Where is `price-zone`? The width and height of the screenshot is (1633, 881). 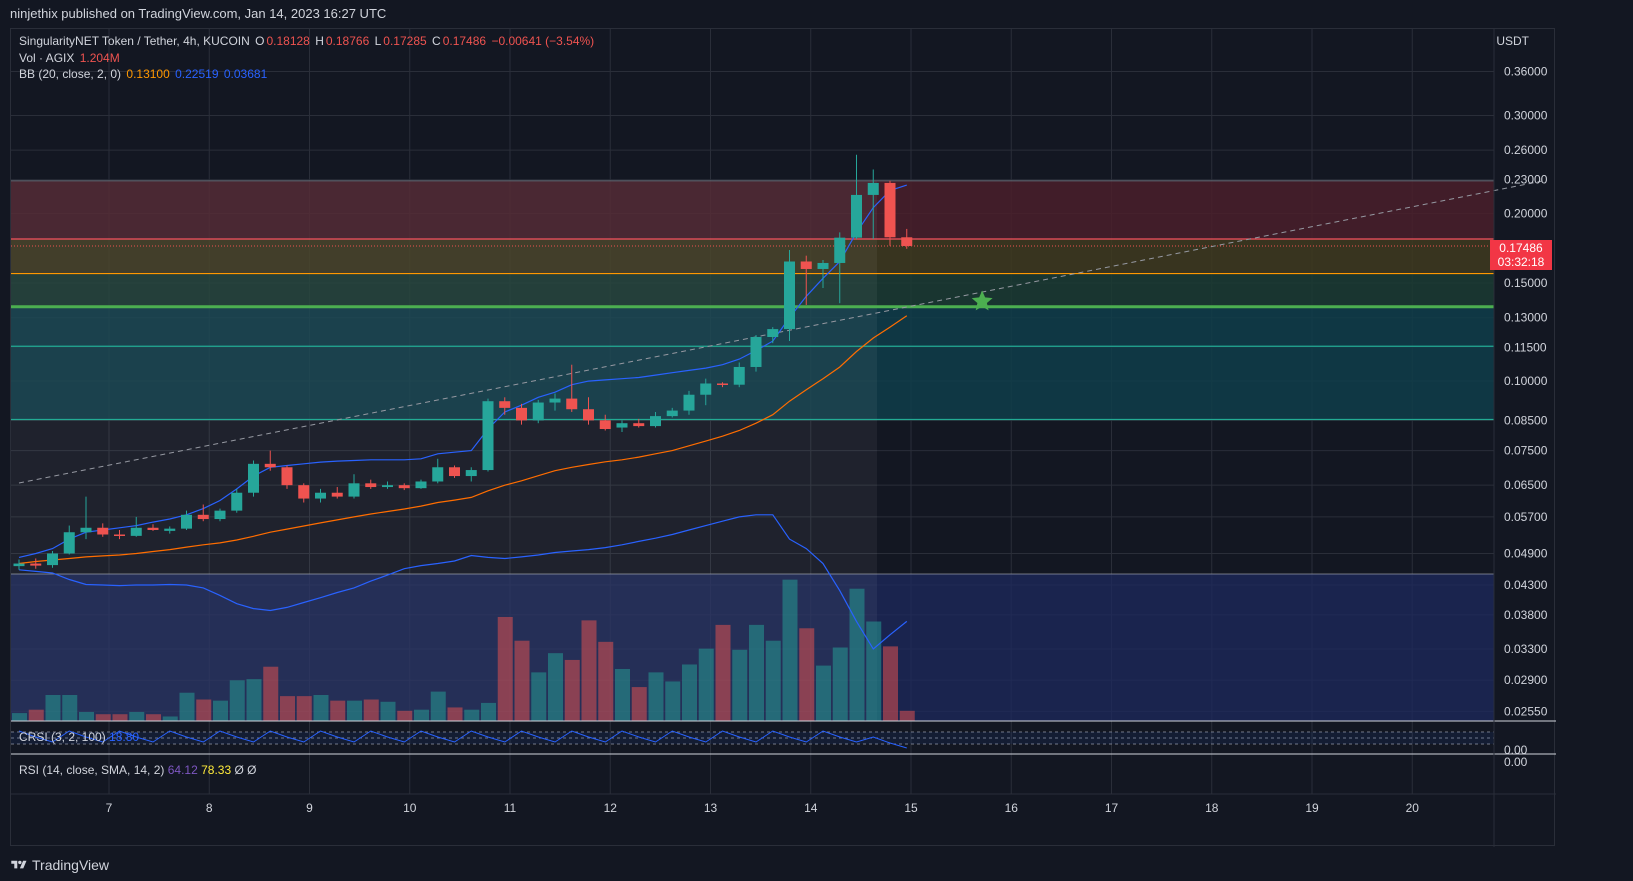 price-zone is located at coordinates (752, 256).